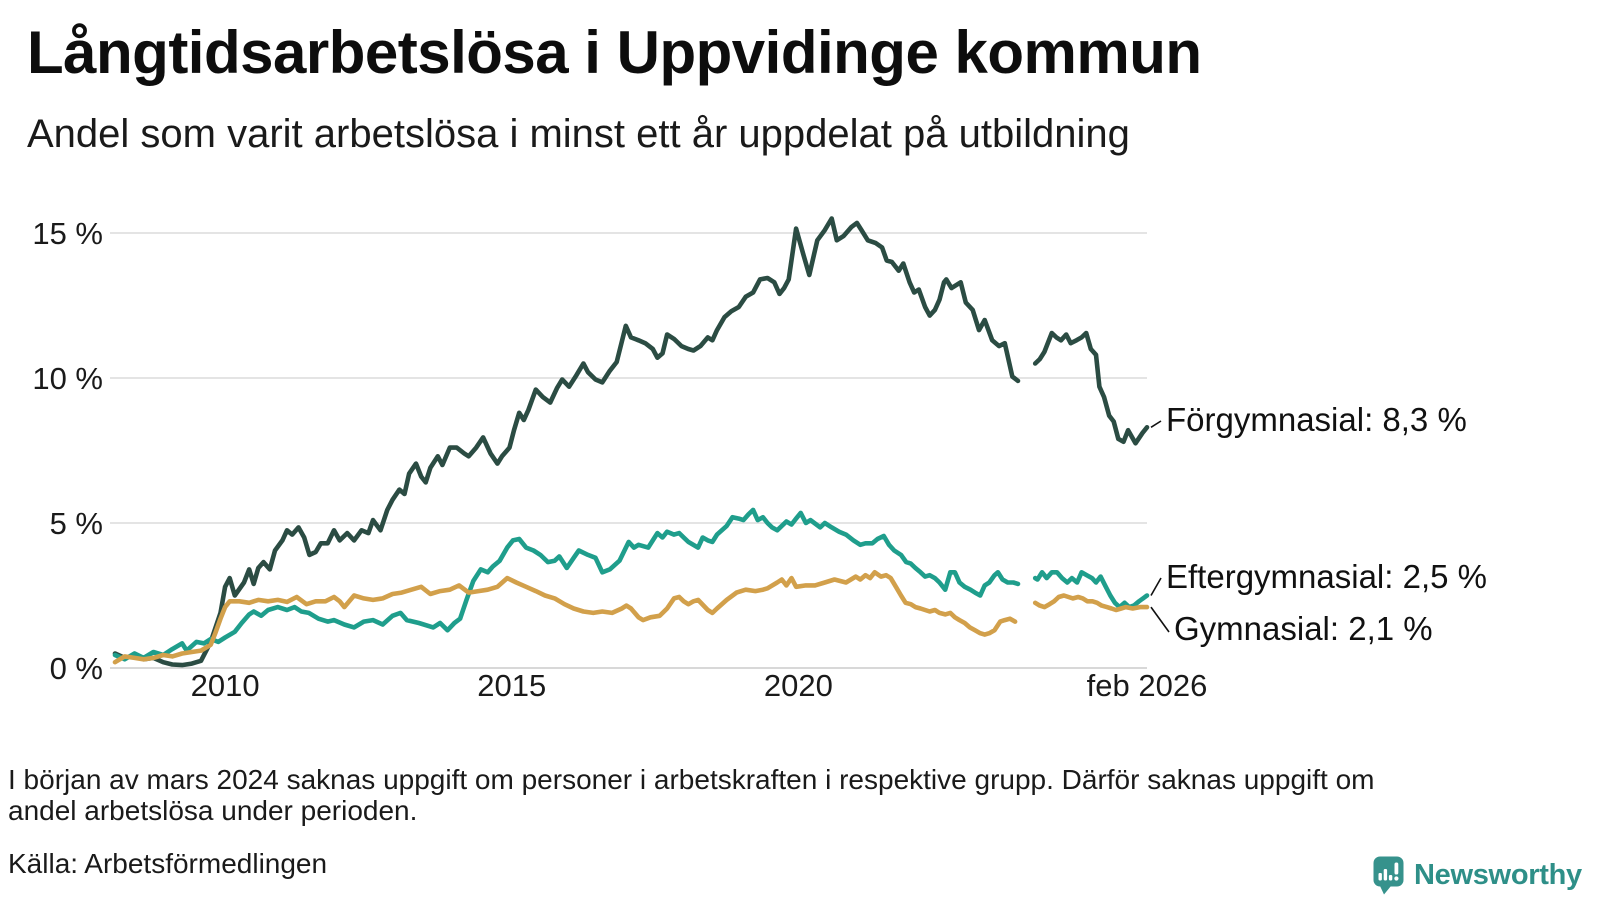 The image size is (1600, 900). What do you see at coordinates (225, 685) in the screenshot?
I see `svg-text: 2010` at bounding box center [225, 685].